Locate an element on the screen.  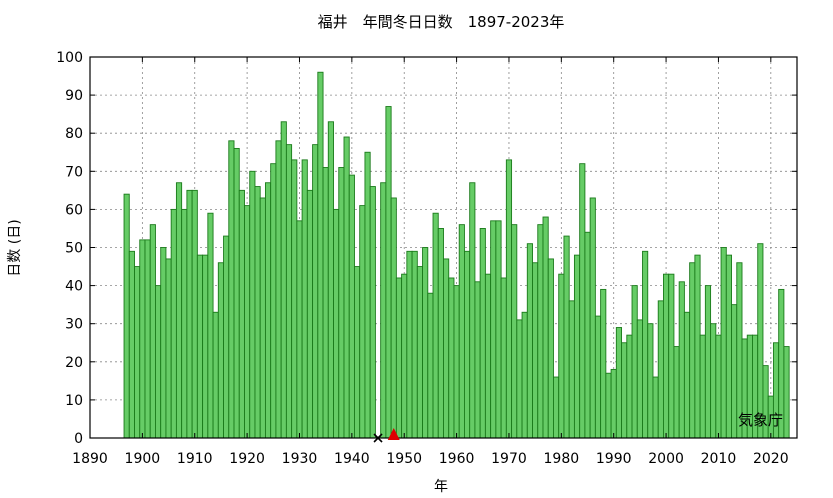
y-tick-label: 10 is located at coordinates (74, 401).